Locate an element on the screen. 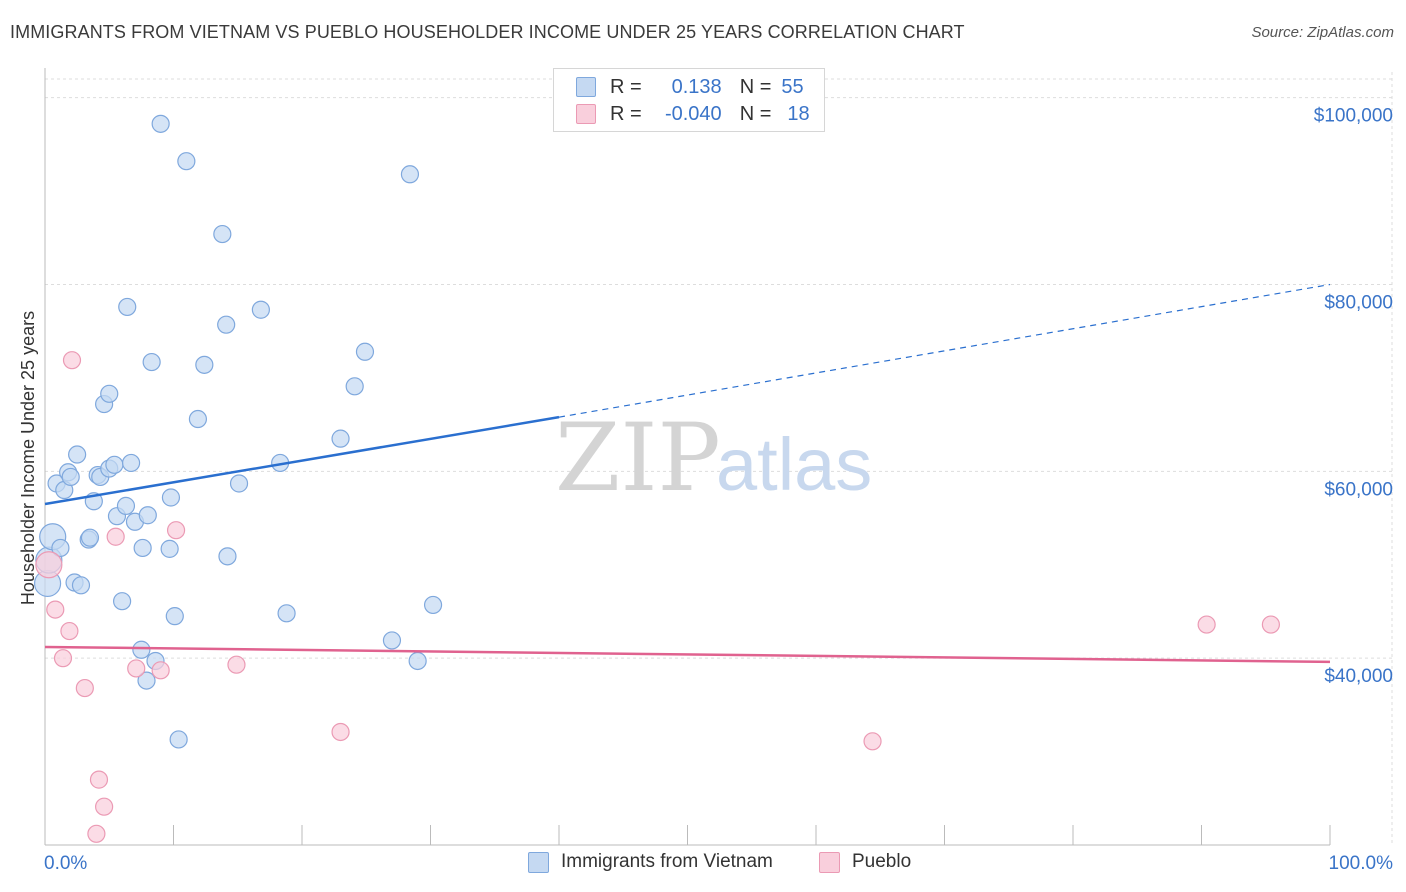 The width and height of the screenshot is (1406, 892). correlation-legend: R = 0.138 N = 55 R = -0.040 N = 18 is located at coordinates (689, 100).